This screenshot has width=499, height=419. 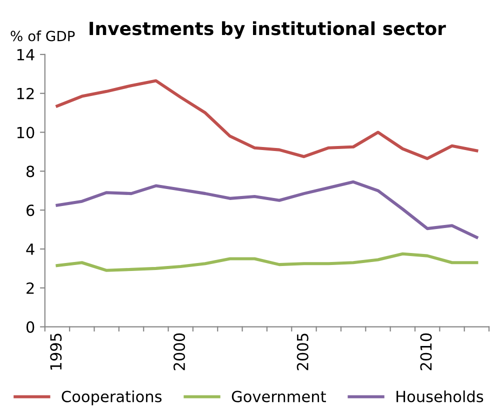 I want to click on y-tick-label: 10, so click(x=25, y=132).